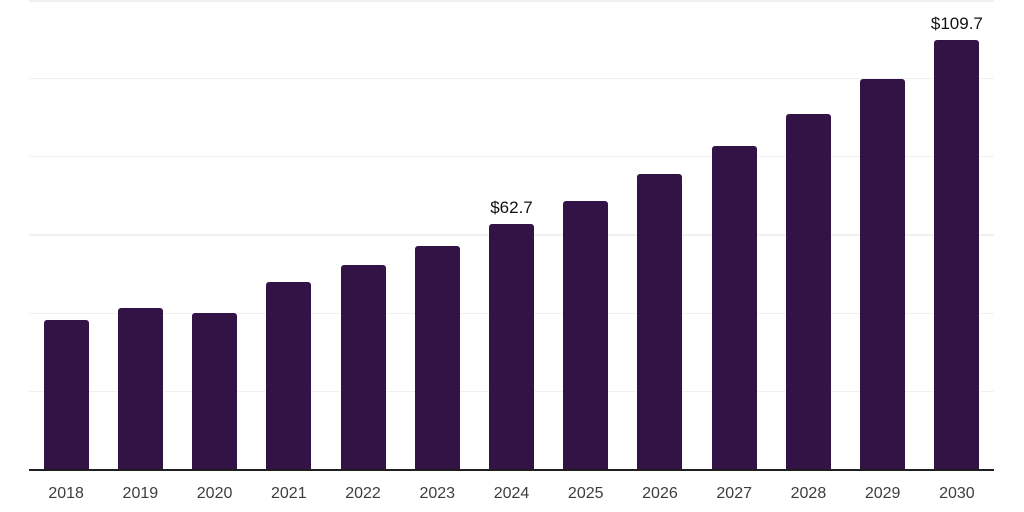 Image resolution: width=1024 pixels, height=512 pixels. What do you see at coordinates (140, 388) in the screenshot?
I see `bar-2019` at bounding box center [140, 388].